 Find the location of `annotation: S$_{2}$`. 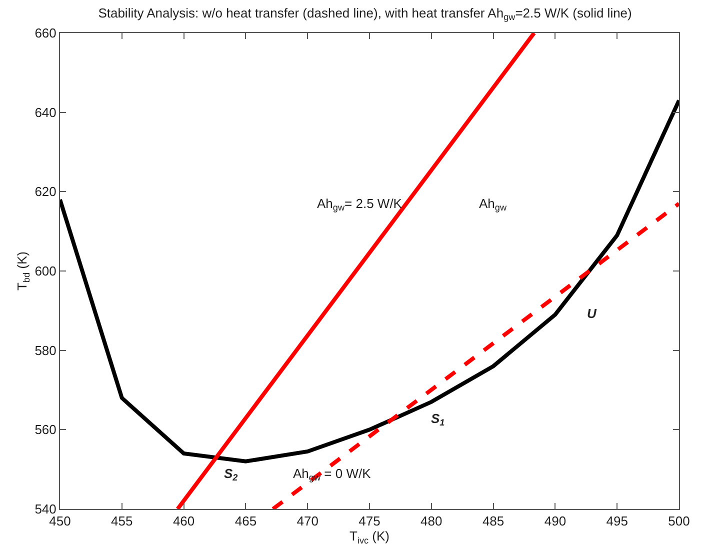

annotation: S$_{2}$ is located at coordinates (231, 474).